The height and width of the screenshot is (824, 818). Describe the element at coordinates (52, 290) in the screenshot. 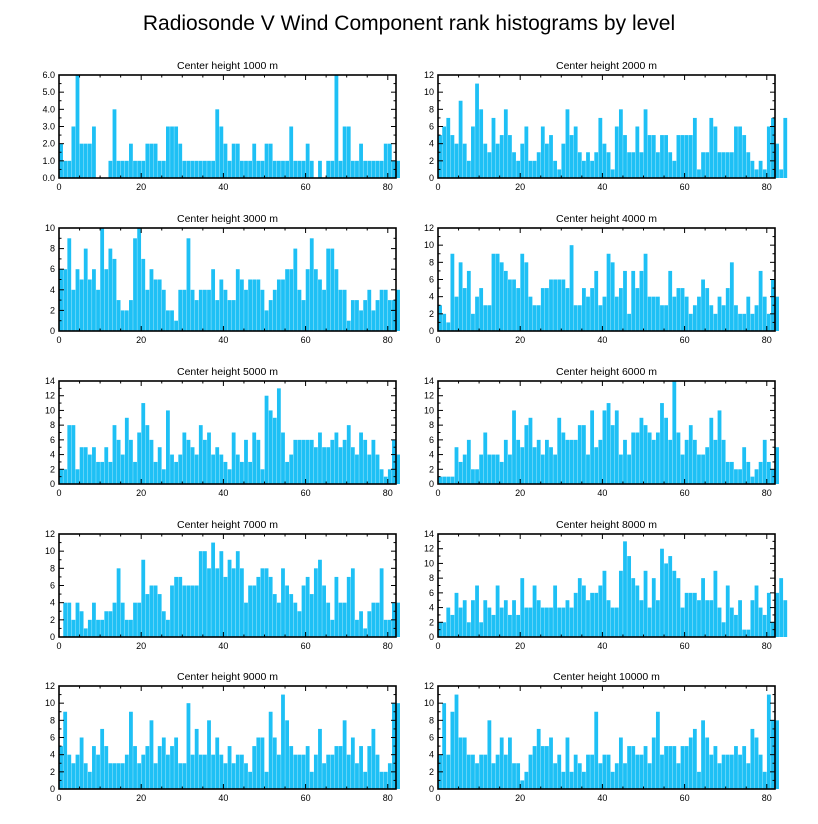

I see `y-tick-label: 4` at that location.